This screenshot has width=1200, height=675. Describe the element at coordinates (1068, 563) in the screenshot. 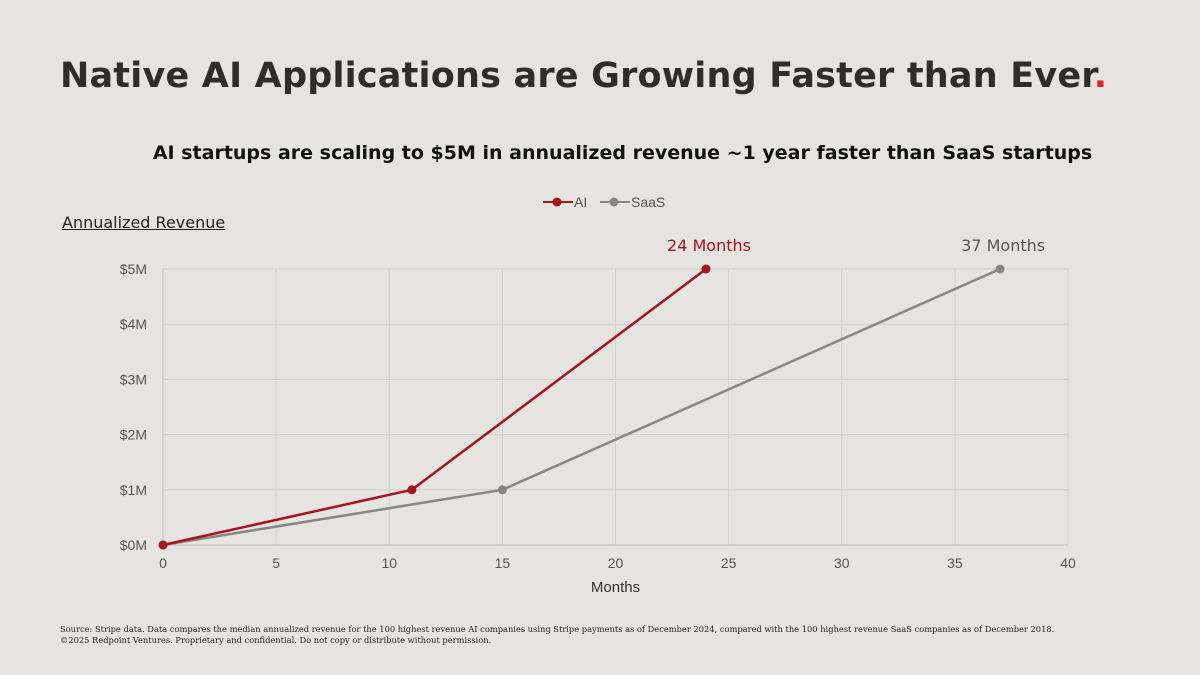

I see `x-tick-label: 40` at that location.